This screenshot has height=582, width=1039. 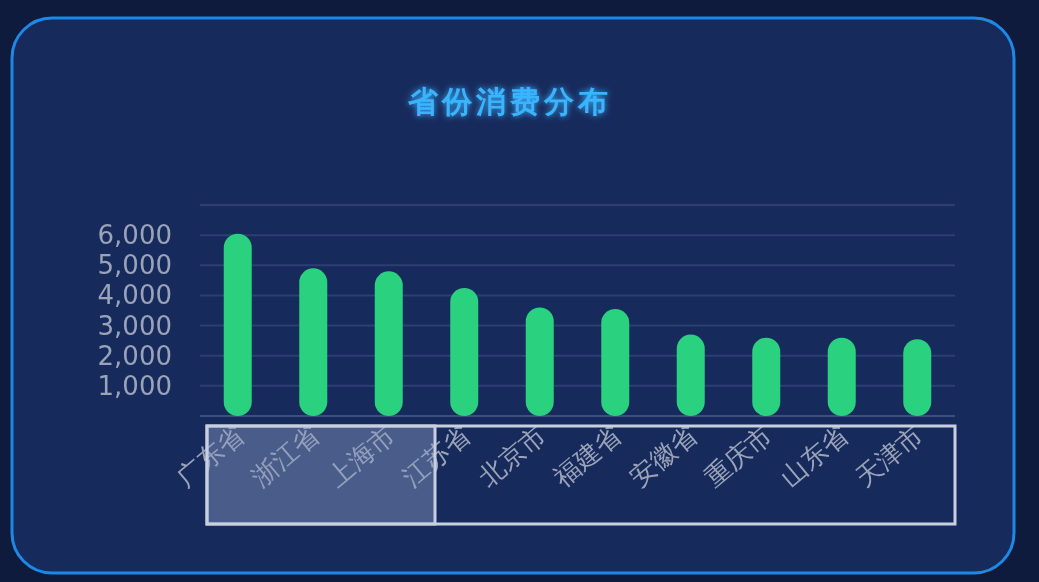 What do you see at coordinates (134, 235) in the screenshot?
I see `y-tick-label: 6,000` at bounding box center [134, 235].